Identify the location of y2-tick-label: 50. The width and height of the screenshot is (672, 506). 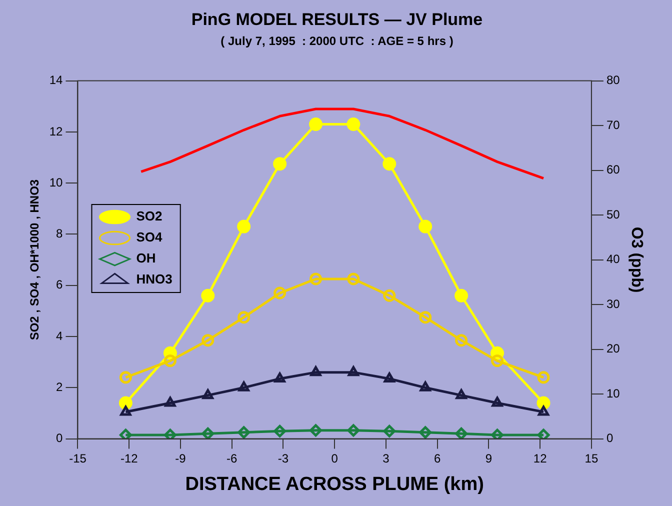
(613, 214).